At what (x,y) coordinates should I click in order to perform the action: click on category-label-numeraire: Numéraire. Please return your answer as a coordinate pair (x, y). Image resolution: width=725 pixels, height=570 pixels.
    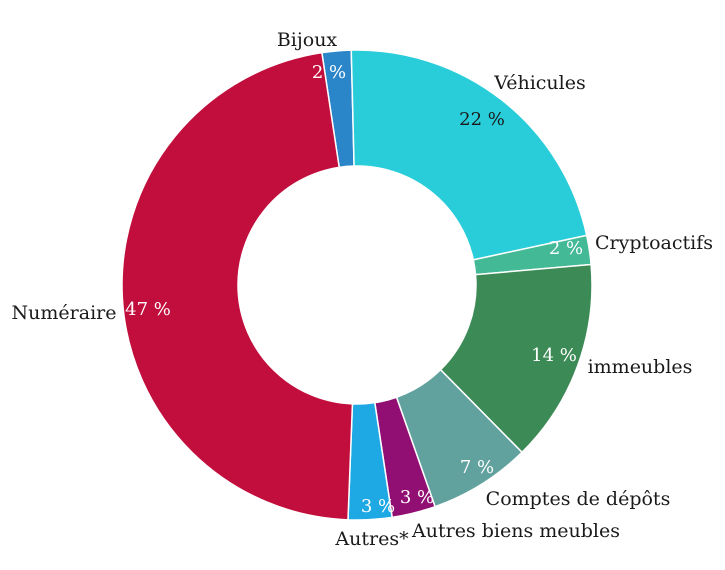
    Looking at the image, I should click on (64, 313).